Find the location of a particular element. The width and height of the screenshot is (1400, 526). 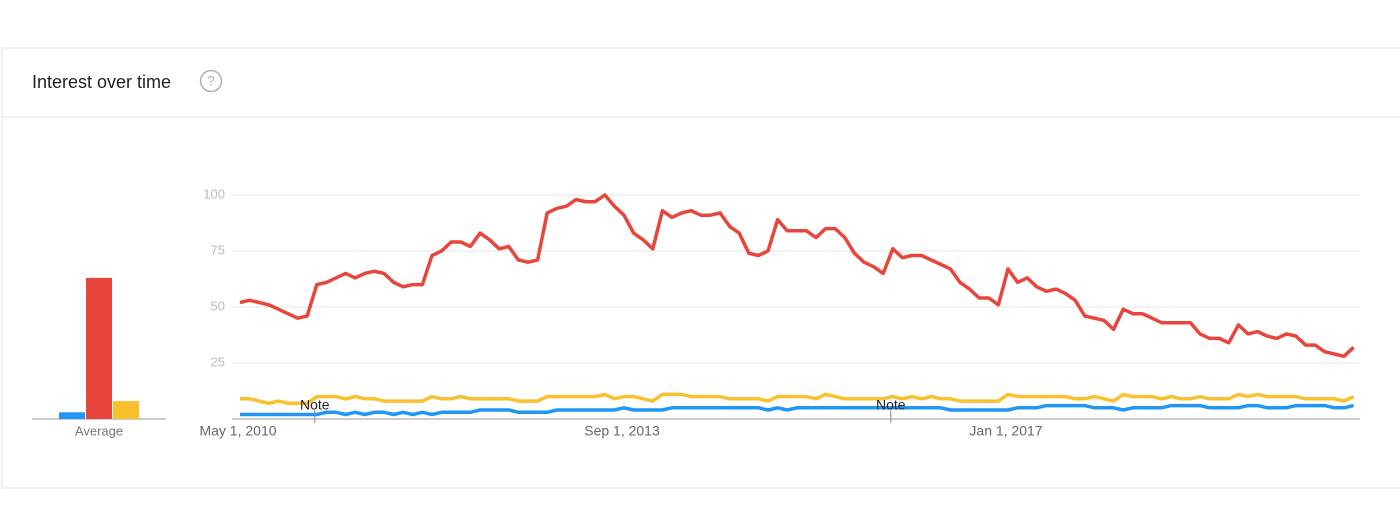

y-tick-label: 75 is located at coordinates (218, 249).